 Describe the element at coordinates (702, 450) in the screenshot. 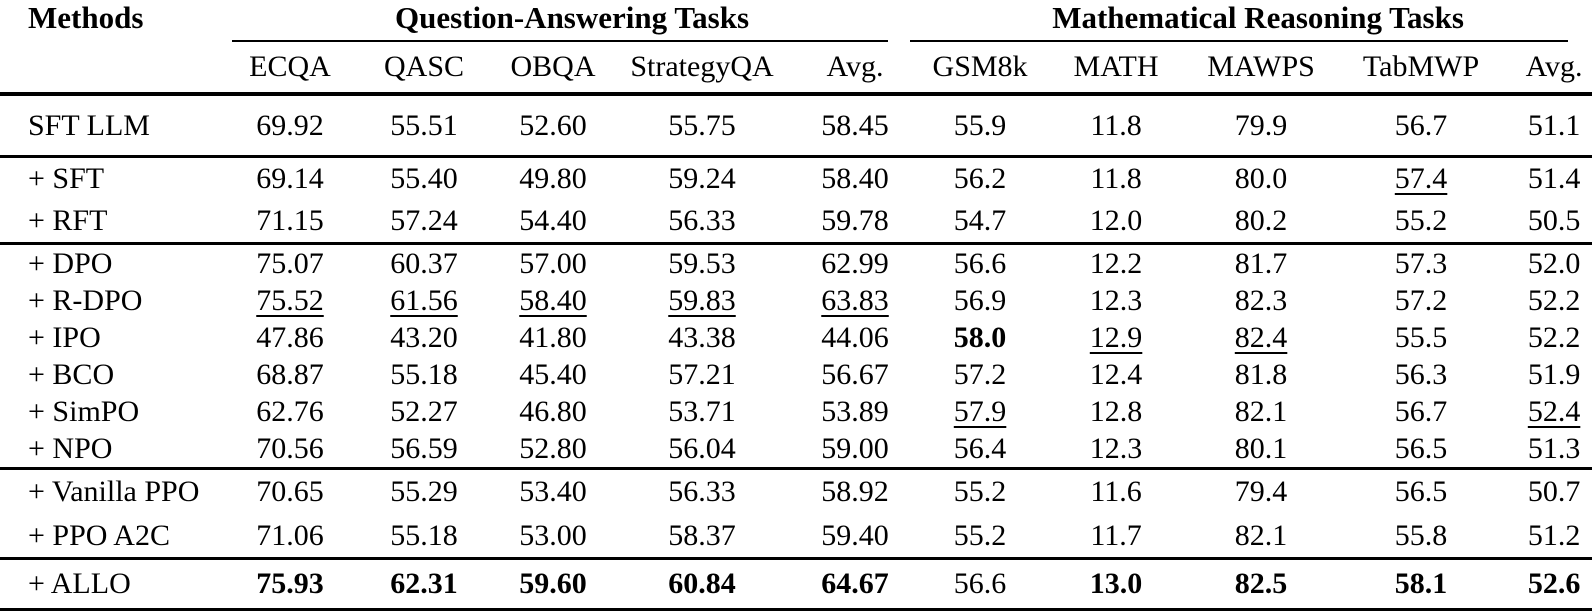

I see `value-cell: 56.04` at that location.